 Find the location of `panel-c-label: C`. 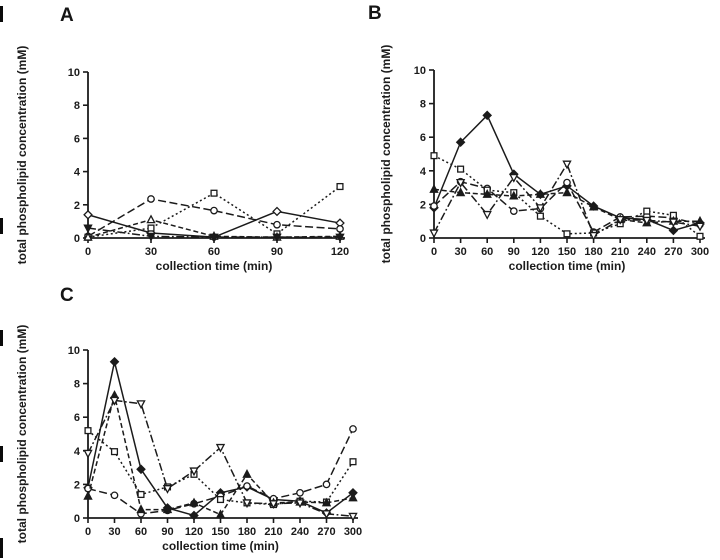

panel-c-label: C is located at coordinates (67, 295).